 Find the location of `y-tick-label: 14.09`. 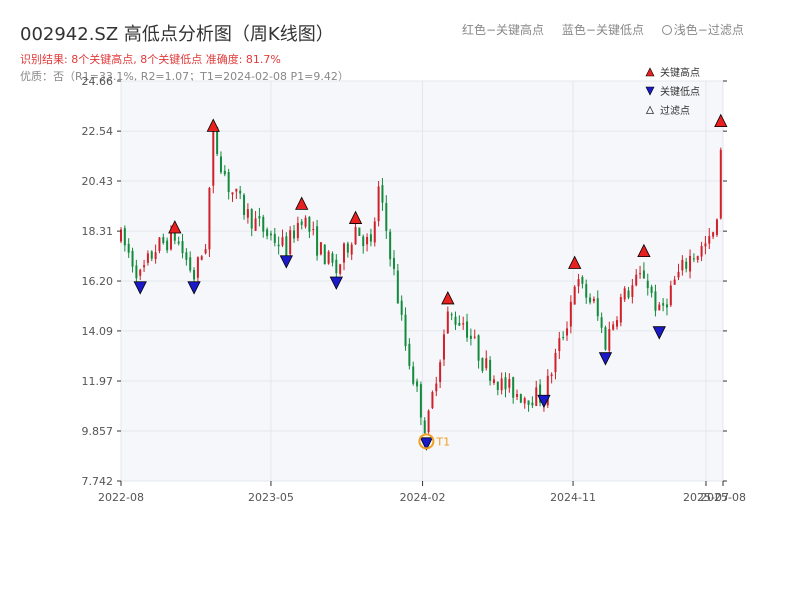

y-tick-label: 14.09 is located at coordinates (98, 331).